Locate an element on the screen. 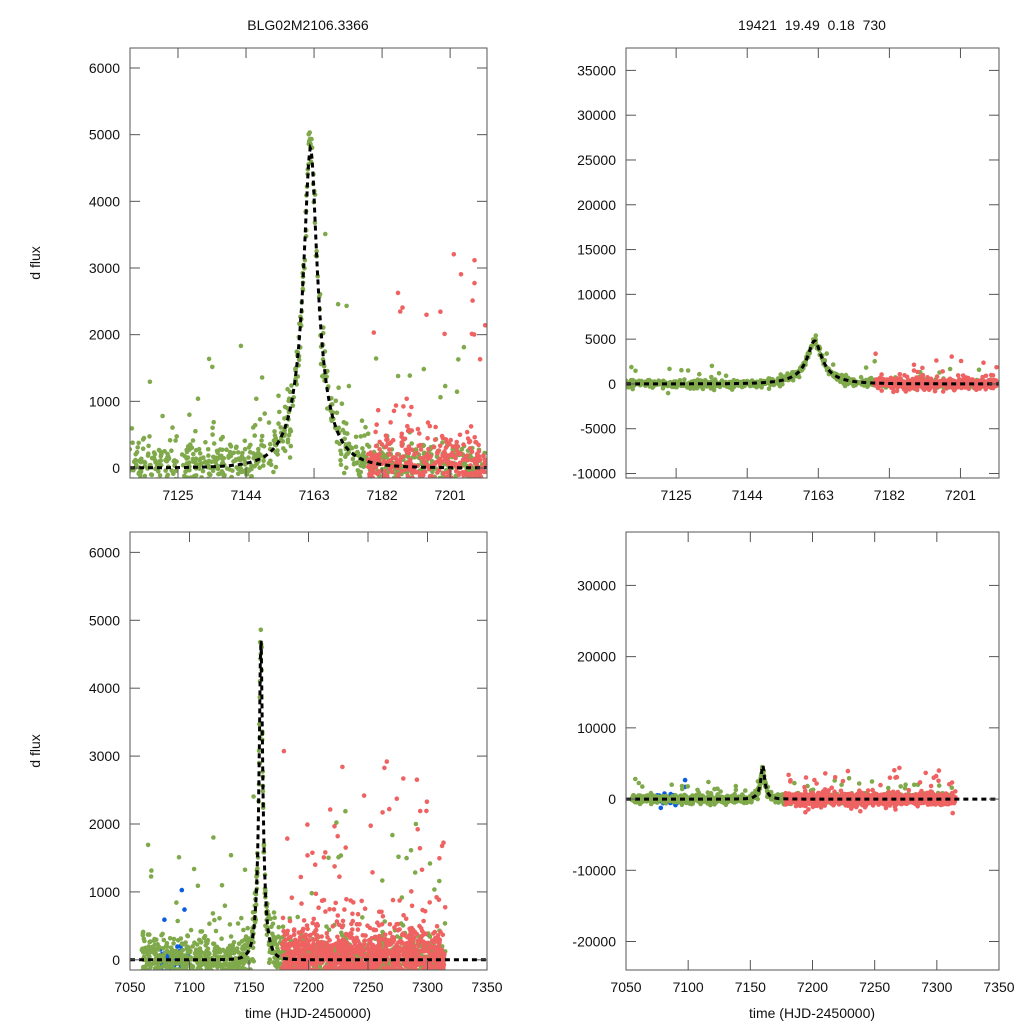 This screenshot has height=1029, width=1024. data-points is located at coordinates (294, 826).